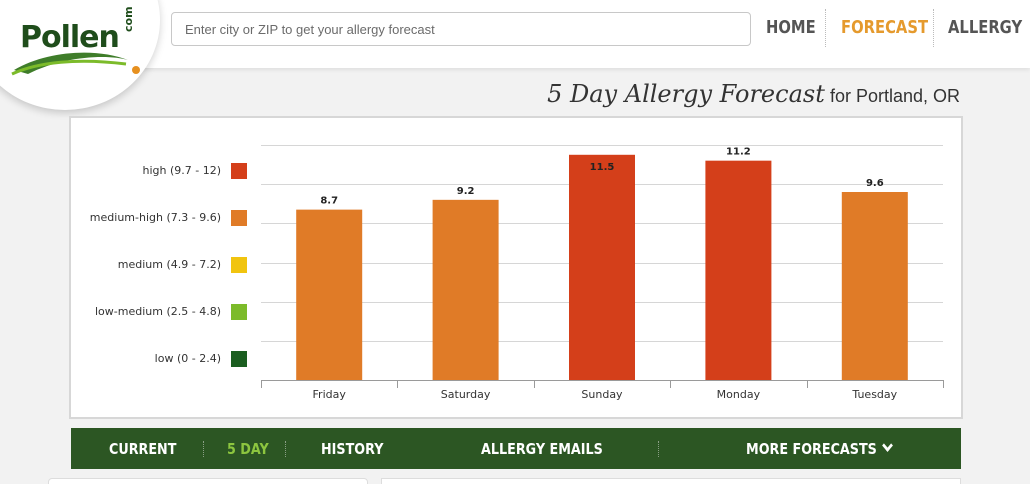 The width and height of the screenshot is (1030, 484). Describe the element at coordinates (602, 167) in the screenshot. I see `bar-value-label: 11.5` at that location.